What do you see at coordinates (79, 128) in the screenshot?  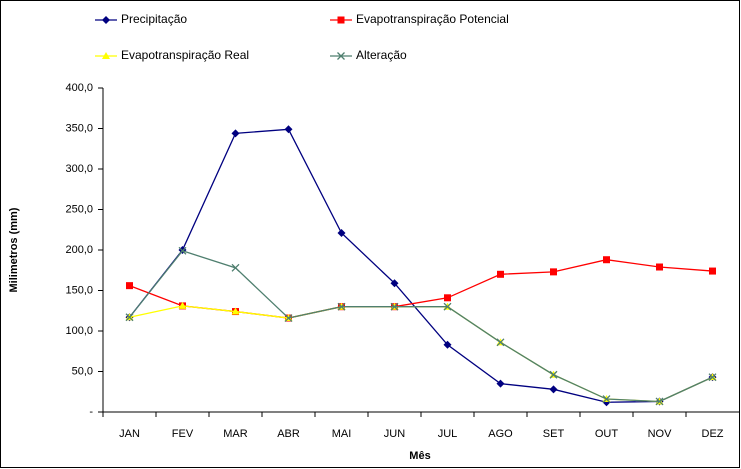 I see `y-tick-label: 350,0` at bounding box center [79, 128].